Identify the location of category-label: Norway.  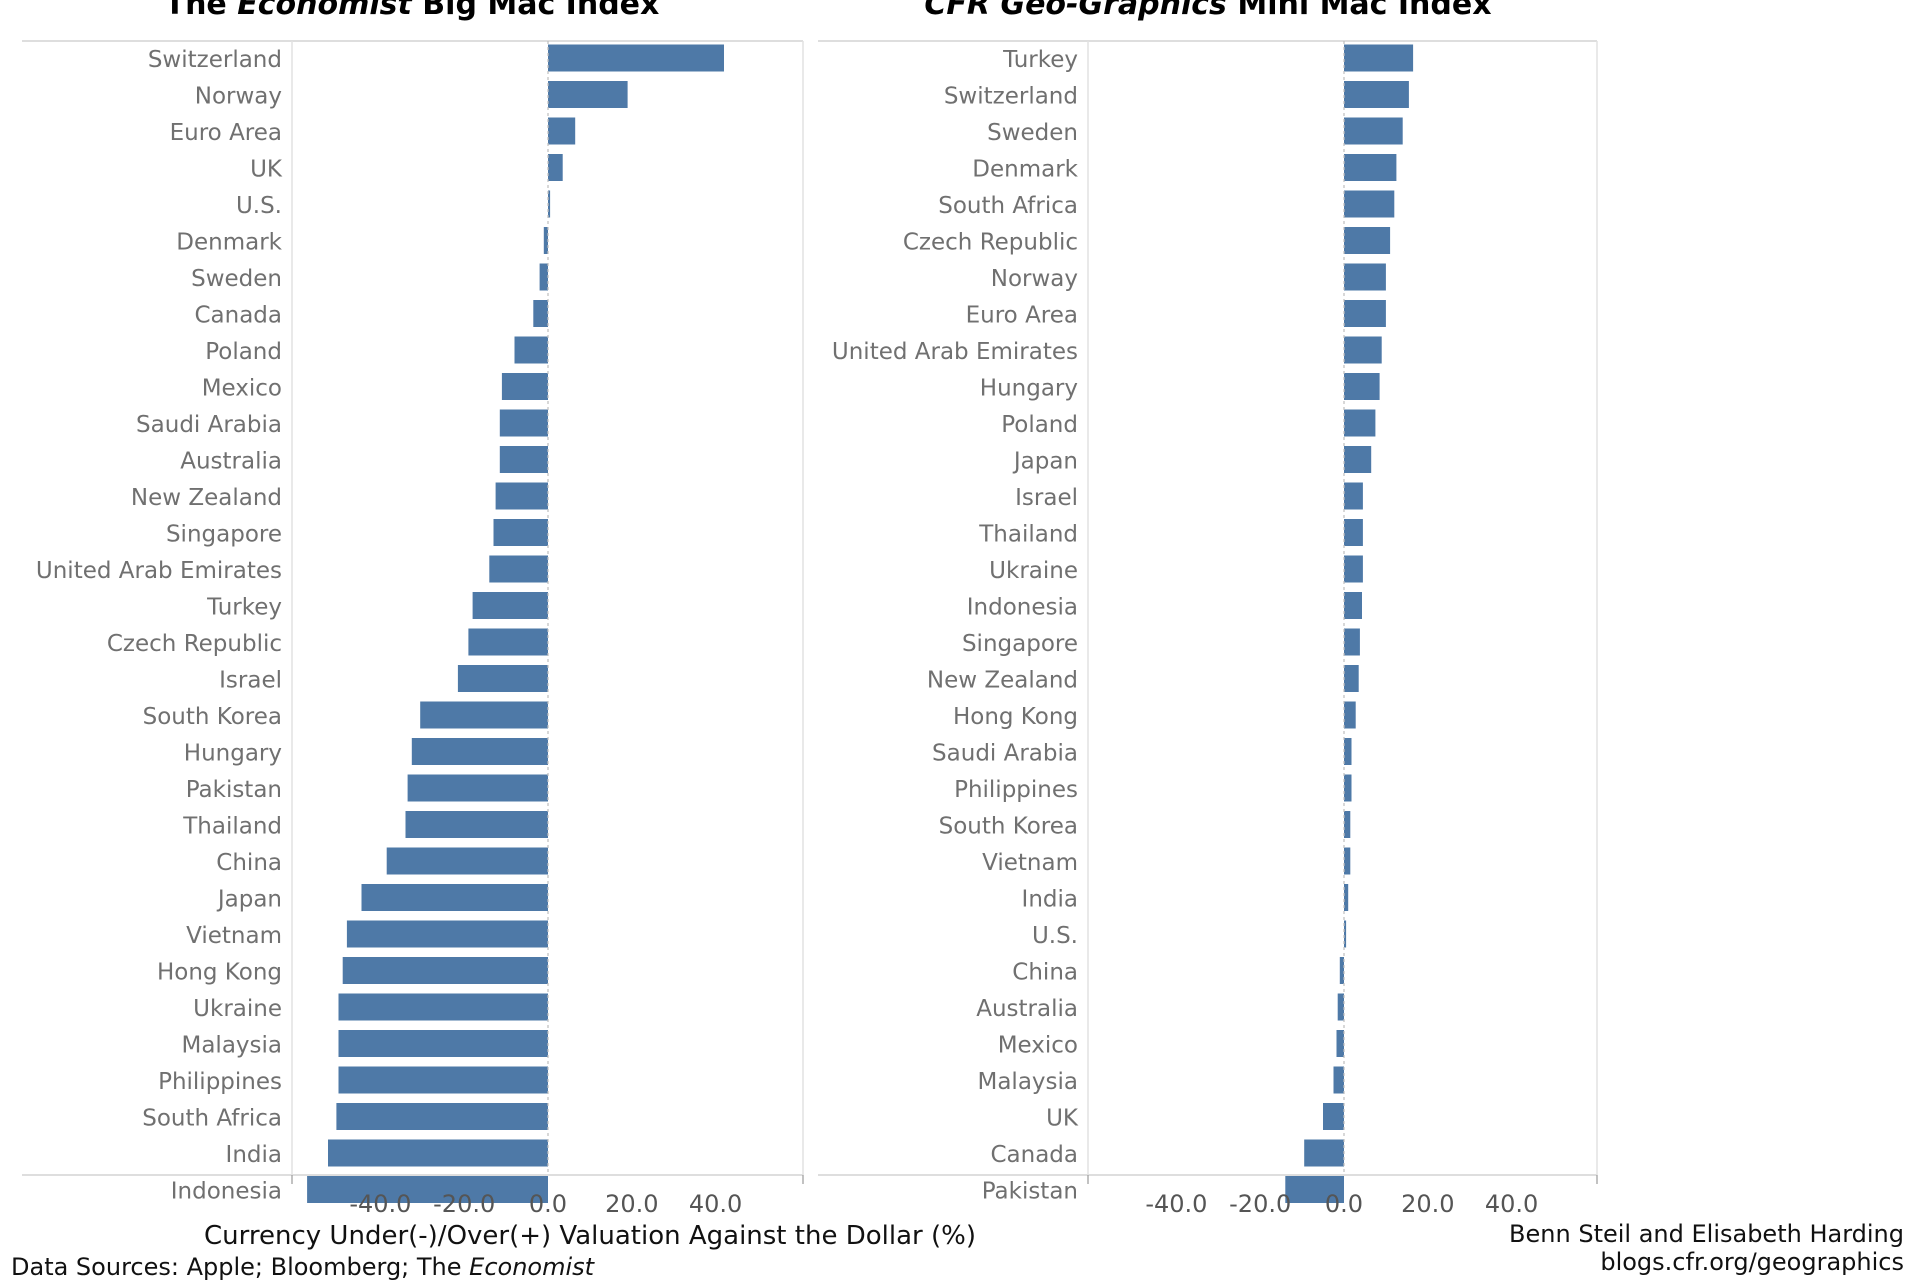
(1034, 279).